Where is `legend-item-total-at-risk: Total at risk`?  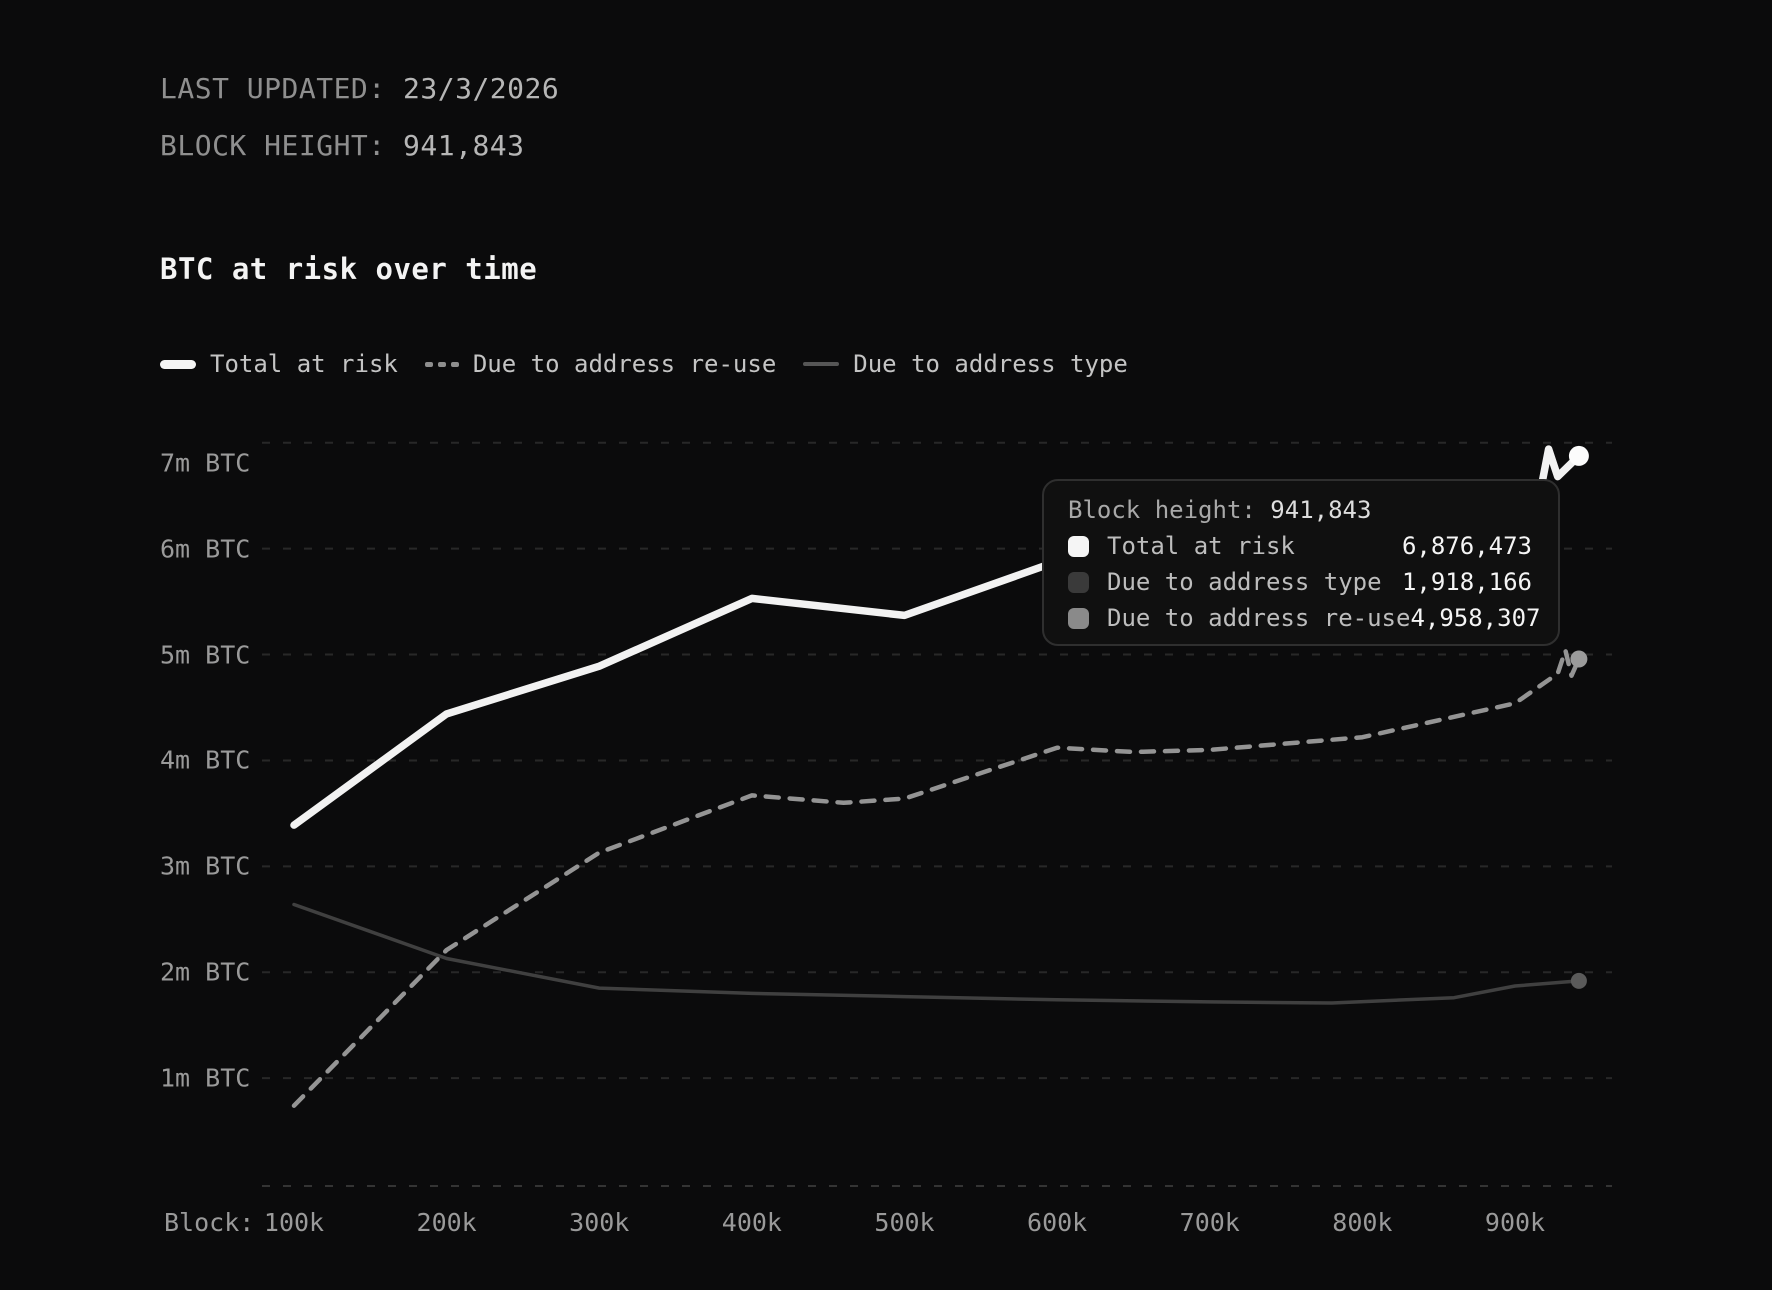 legend-item-total-at-risk: Total at risk is located at coordinates (279, 364).